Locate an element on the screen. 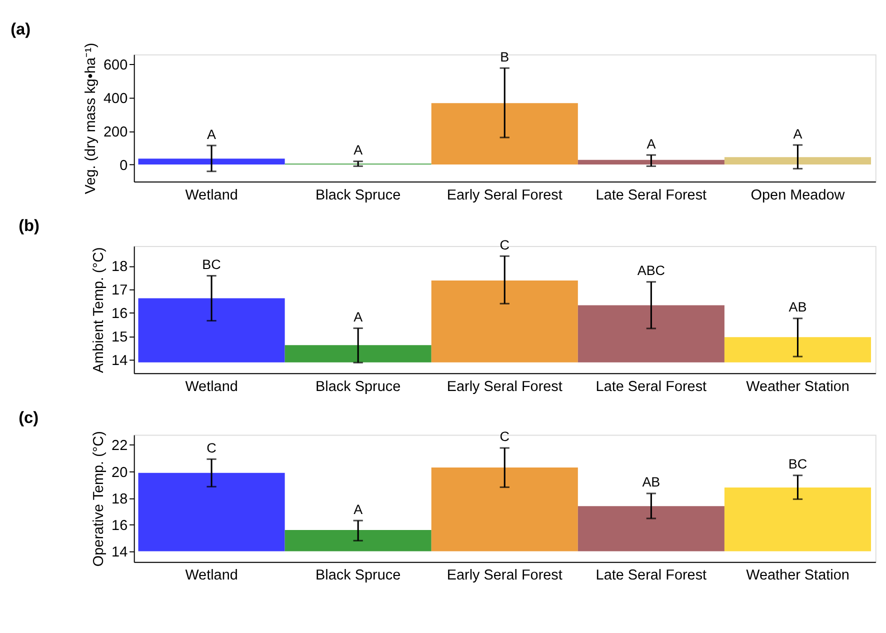  y-tick-label: 400 is located at coordinates (116, 99).